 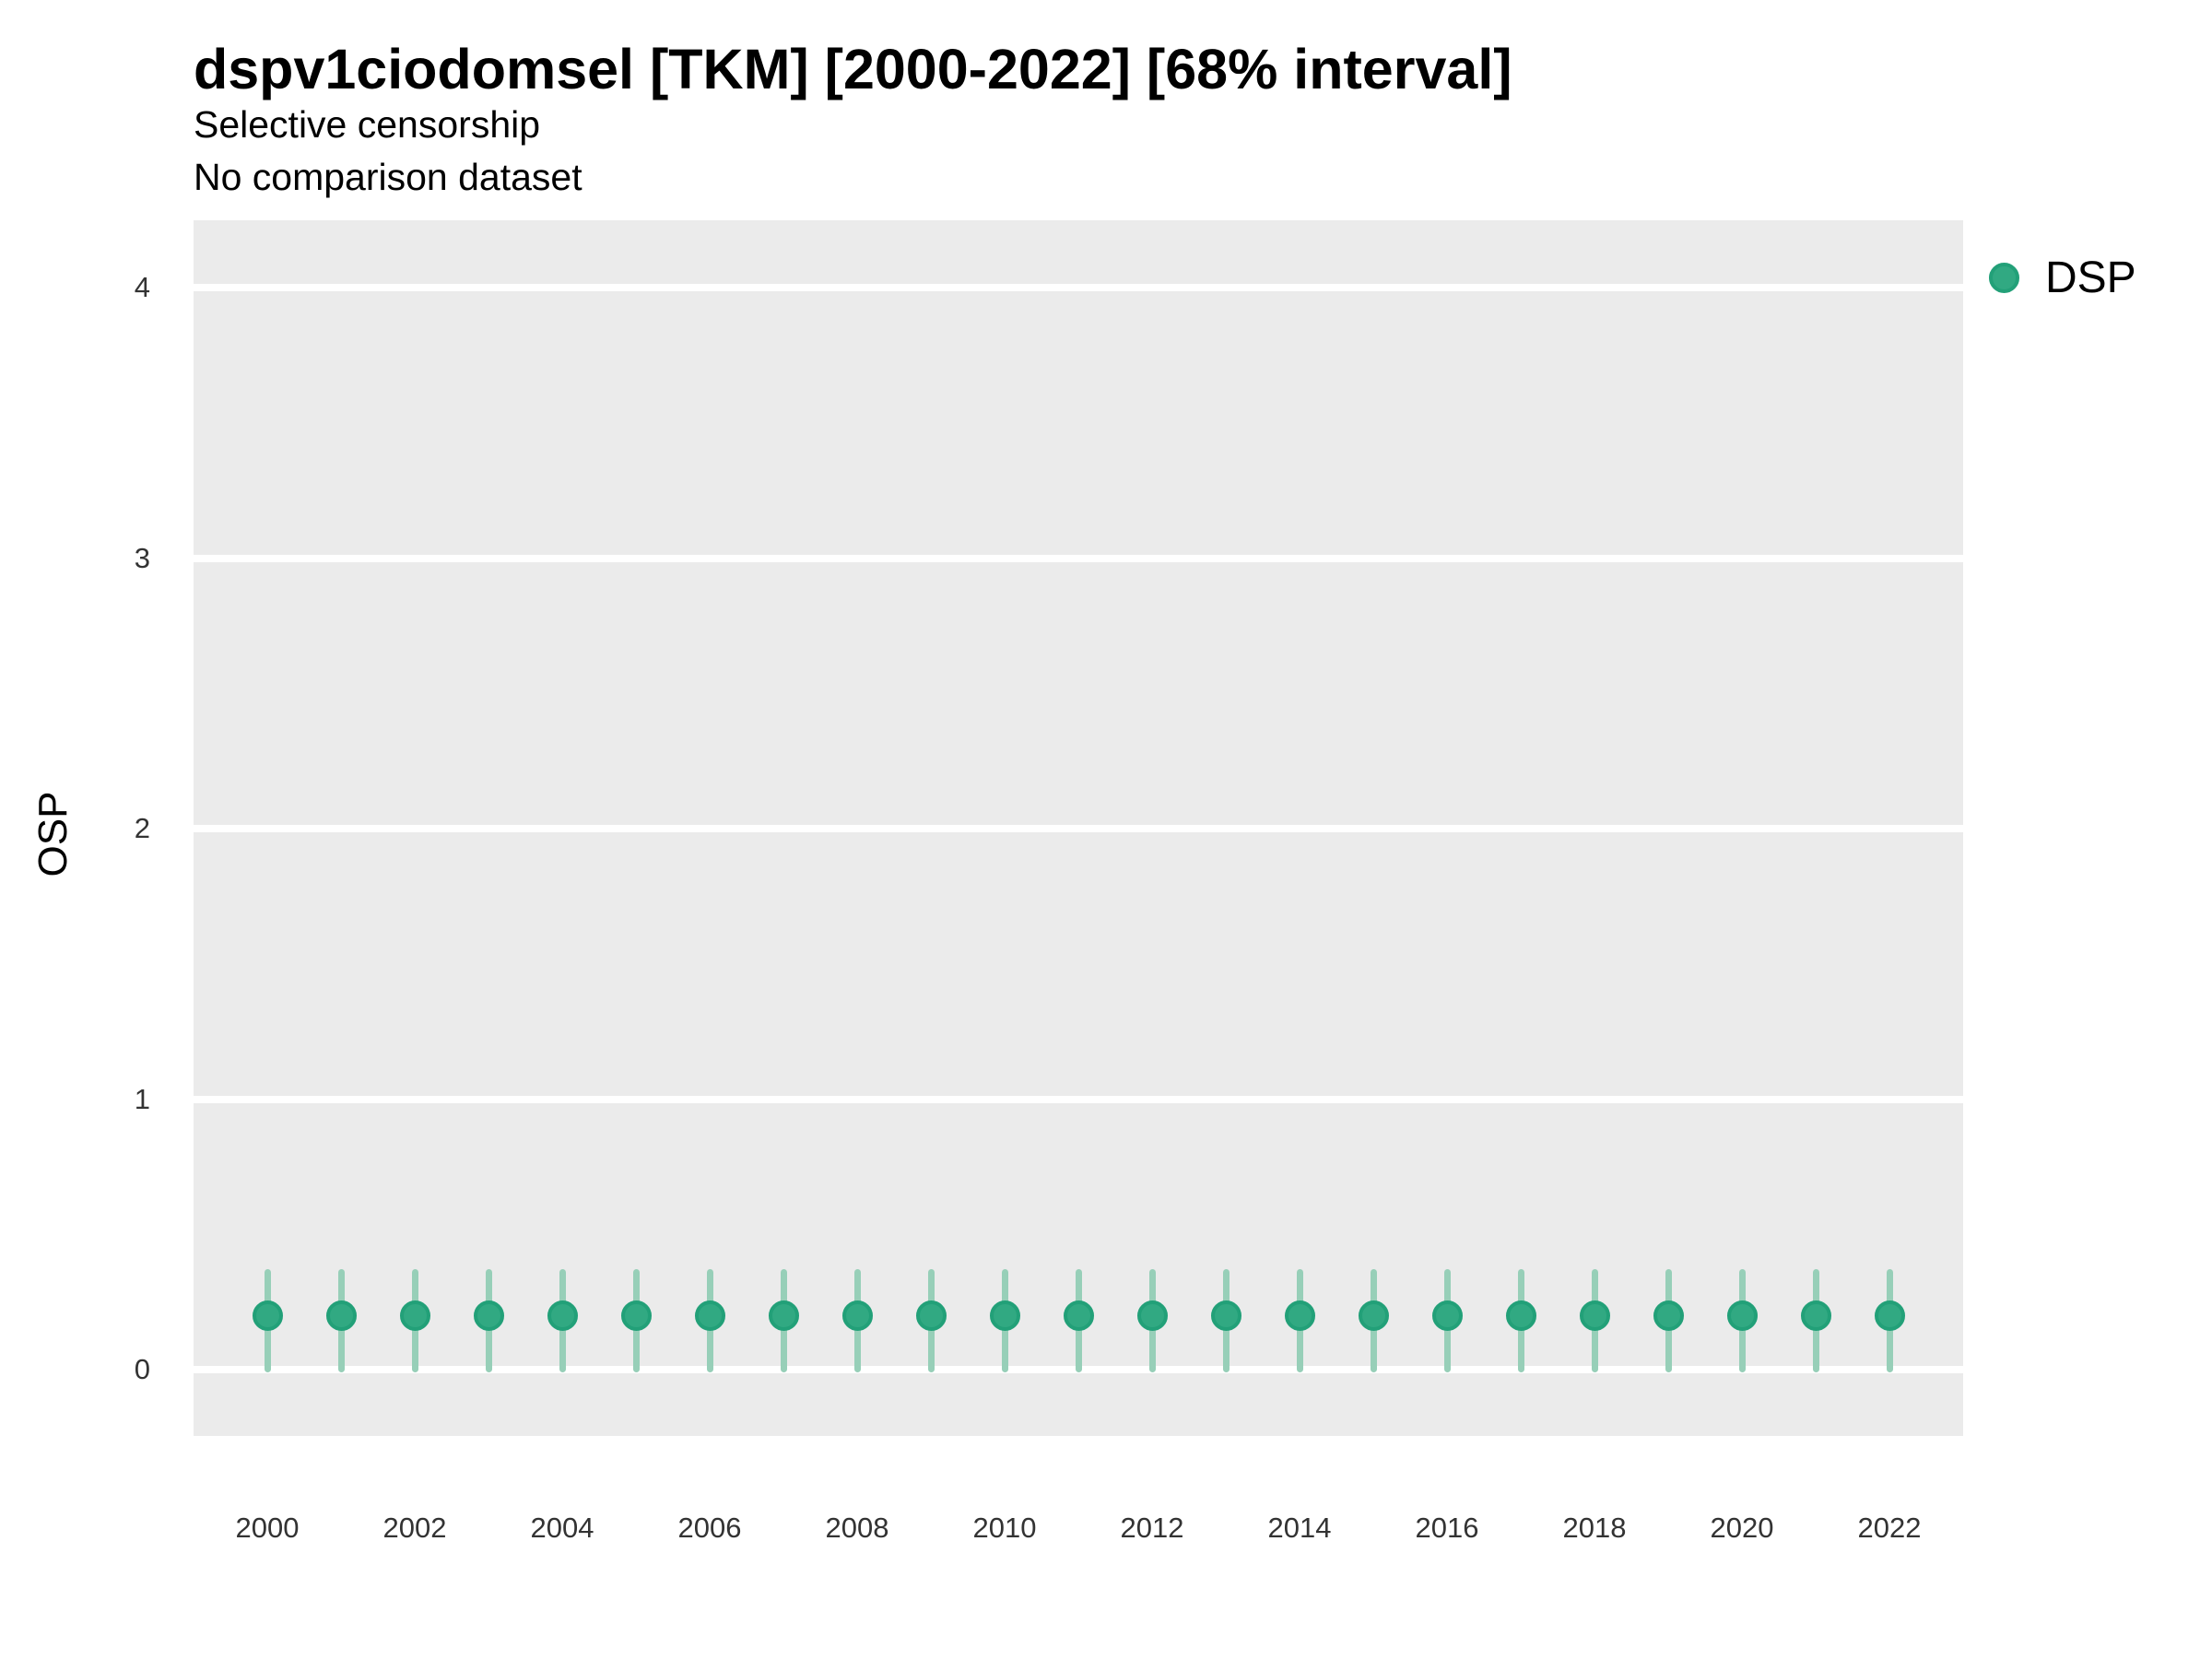 What do you see at coordinates (1225, 1315) in the screenshot?
I see `point-2013` at bounding box center [1225, 1315].